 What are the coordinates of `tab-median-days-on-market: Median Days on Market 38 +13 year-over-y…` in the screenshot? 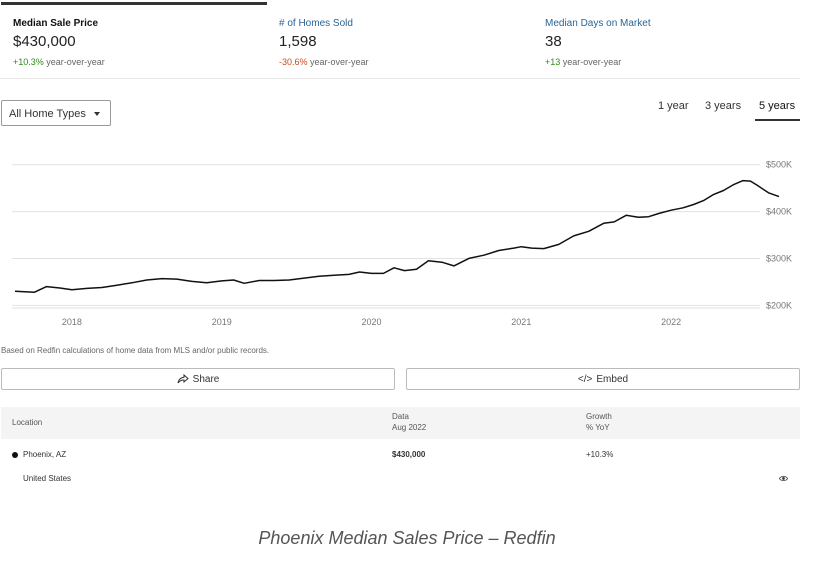 It's located at (666, 40).